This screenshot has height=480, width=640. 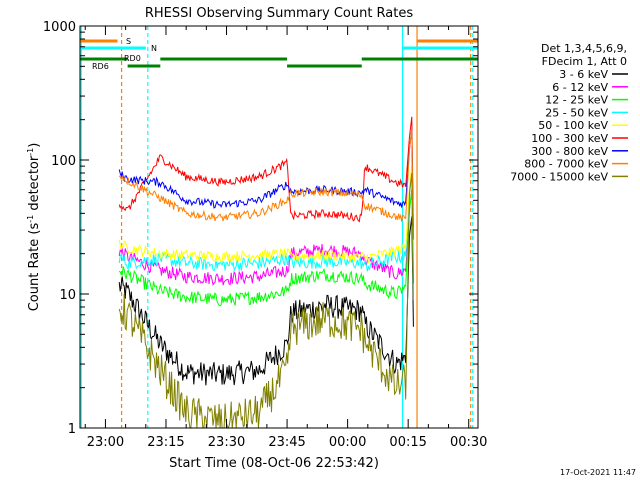 I want to click on series-line-800-7000-kev, so click(x=266, y=184).